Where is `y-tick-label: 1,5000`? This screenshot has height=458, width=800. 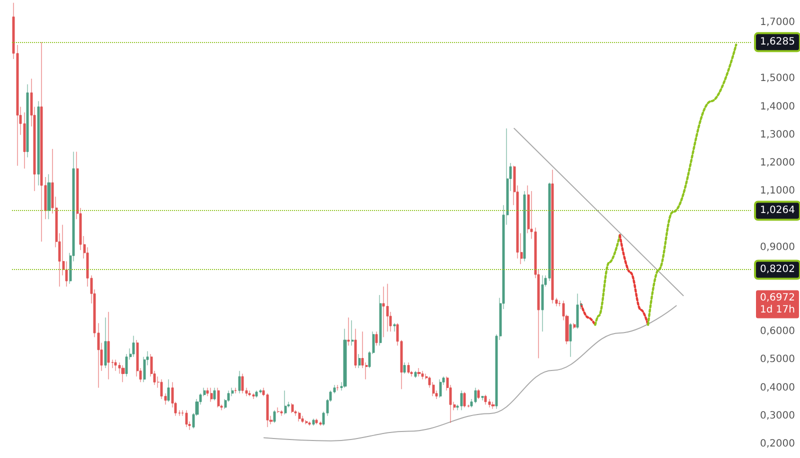 y-tick-label: 1,5000 is located at coordinates (777, 78).